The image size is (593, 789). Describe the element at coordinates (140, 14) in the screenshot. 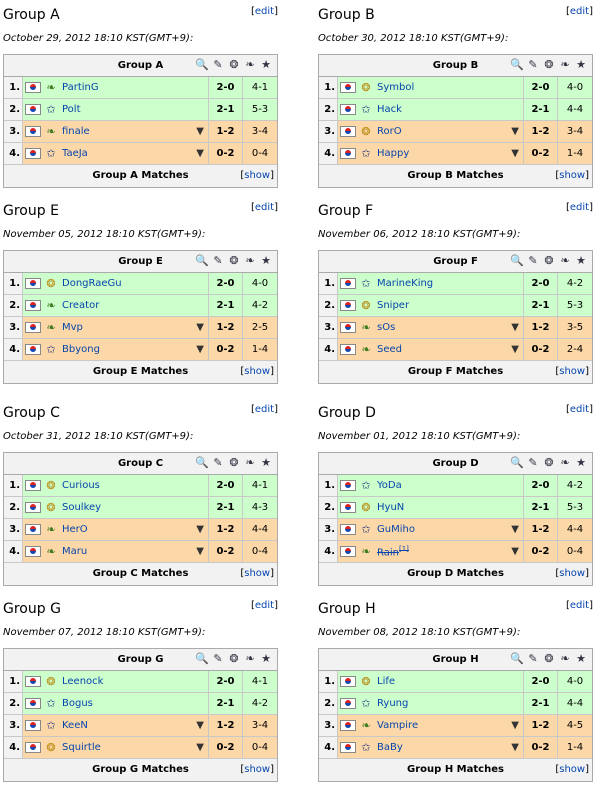

I see `group-header: Group A [edit]` at that location.